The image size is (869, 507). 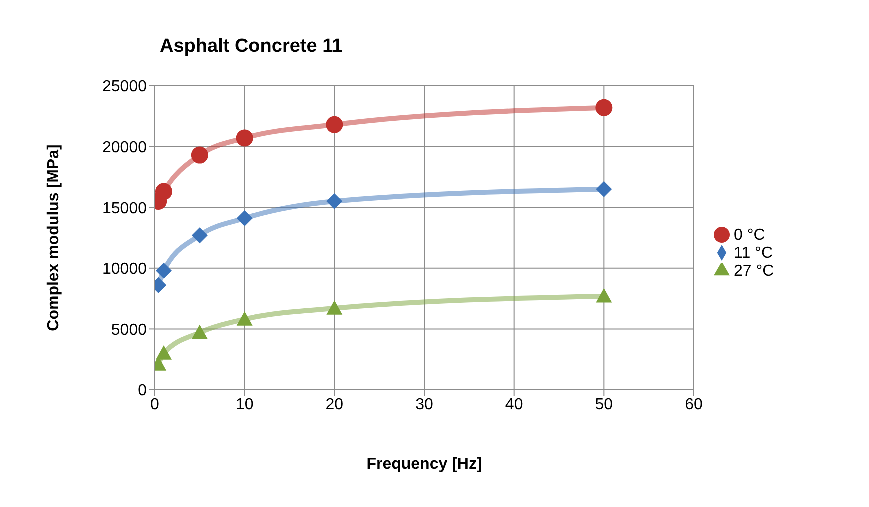 What do you see at coordinates (155, 405) in the screenshot?
I see `x-tick-label: 0` at bounding box center [155, 405].